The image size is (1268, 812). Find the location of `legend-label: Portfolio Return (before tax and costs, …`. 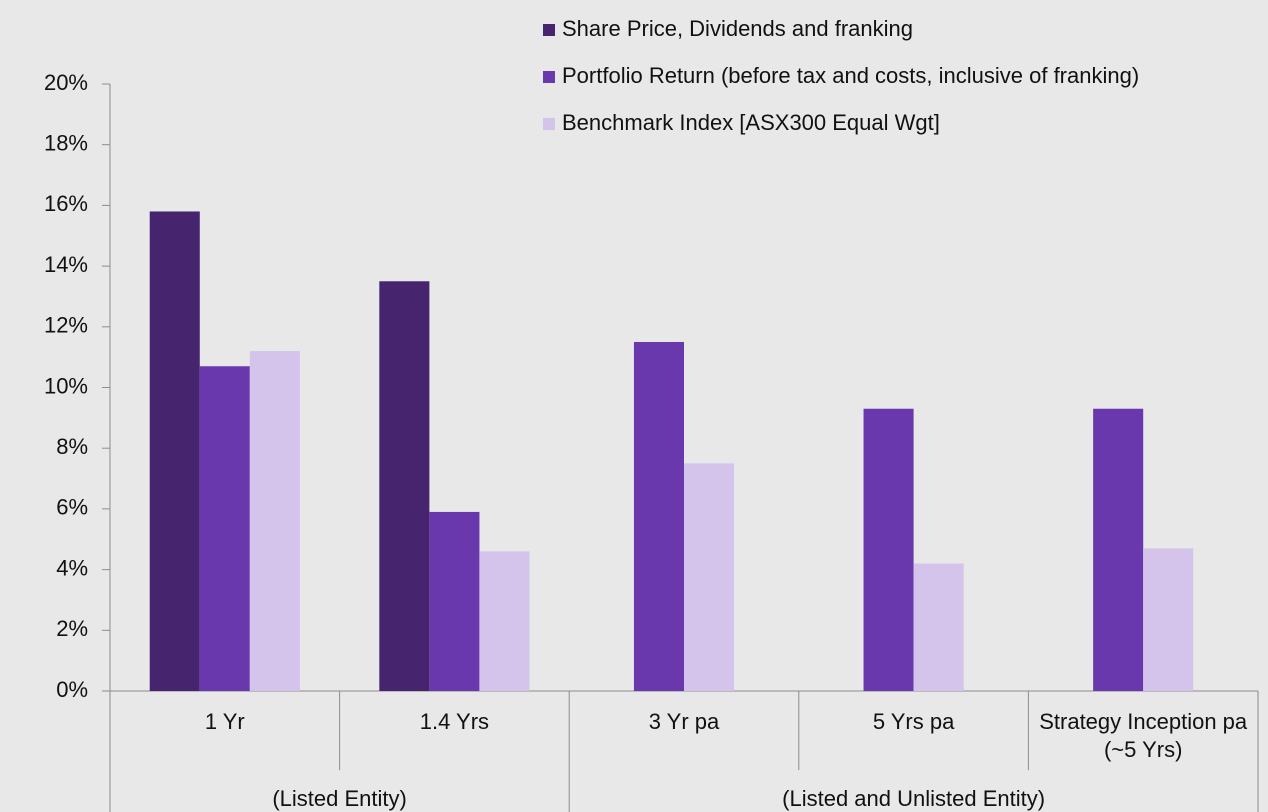

legend-label: Portfolio Return (before tax and costs, … is located at coordinates (850, 75).